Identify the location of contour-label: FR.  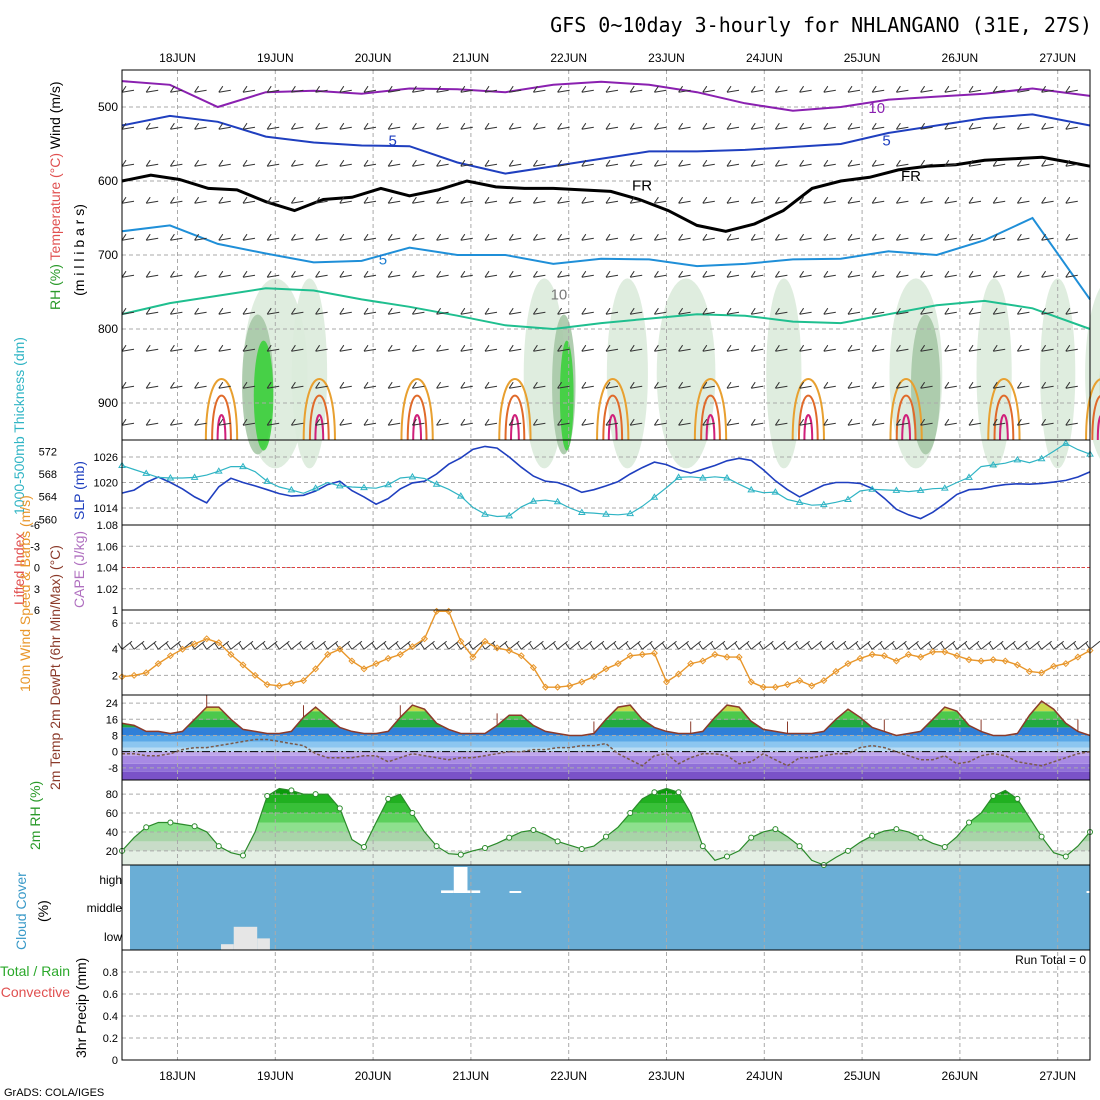
(911, 176).